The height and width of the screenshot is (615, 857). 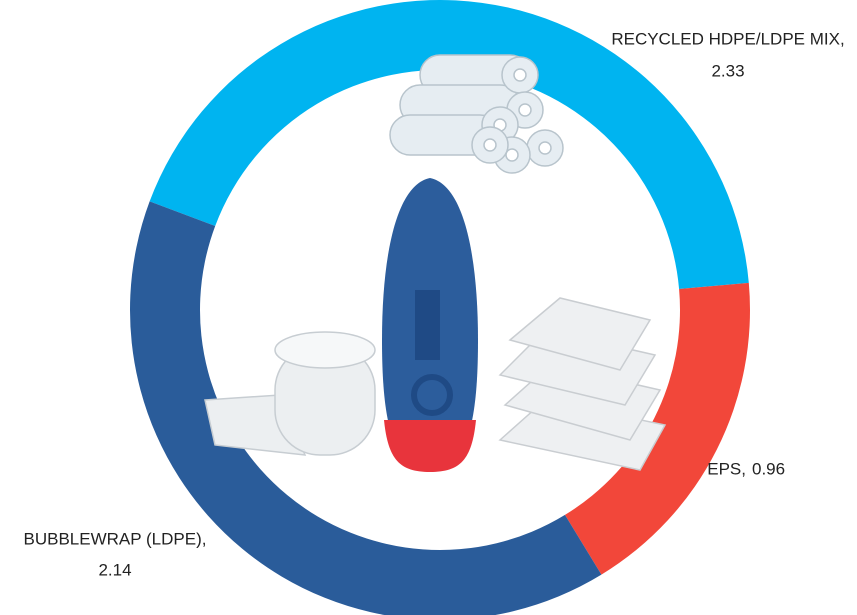 I want to click on value-label: 2.33, so click(x=727, y=70).